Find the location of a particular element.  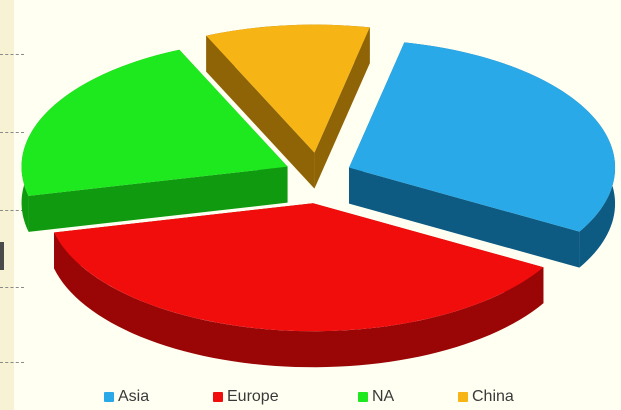

legend-item-na: NA is located at coordinates (376, 397).